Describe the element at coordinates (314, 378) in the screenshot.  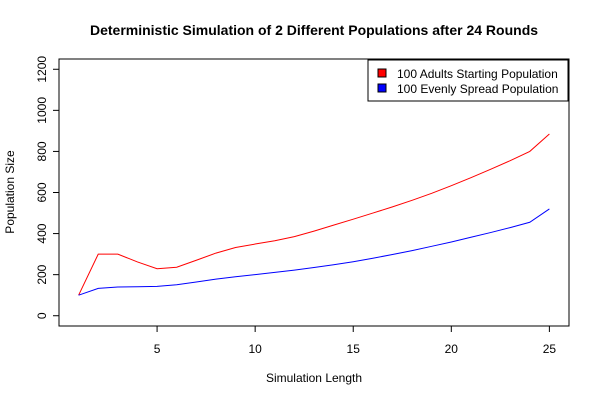
I see `x-axis-label: Simulation Length` at that location.